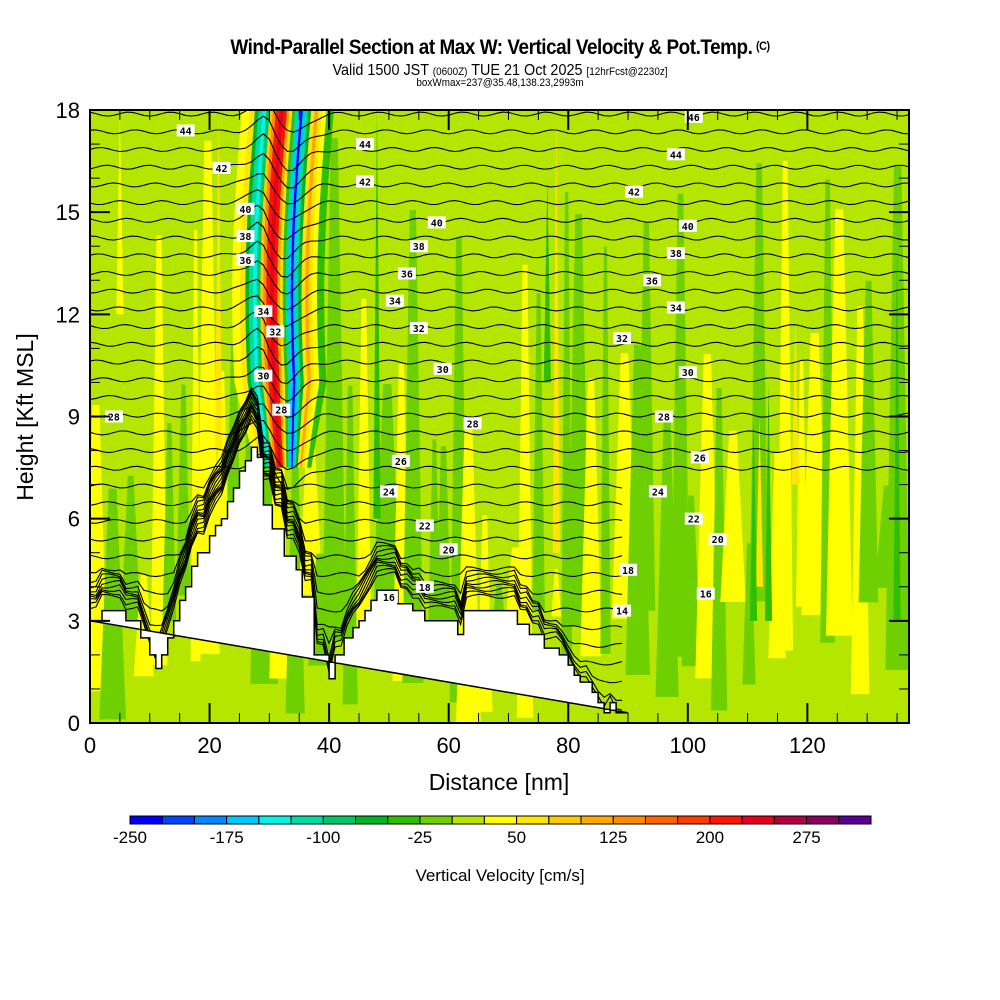 This screenshot has height=1000, width=1000. I want to click on theta-contour-label: 40, so click(245, 209).